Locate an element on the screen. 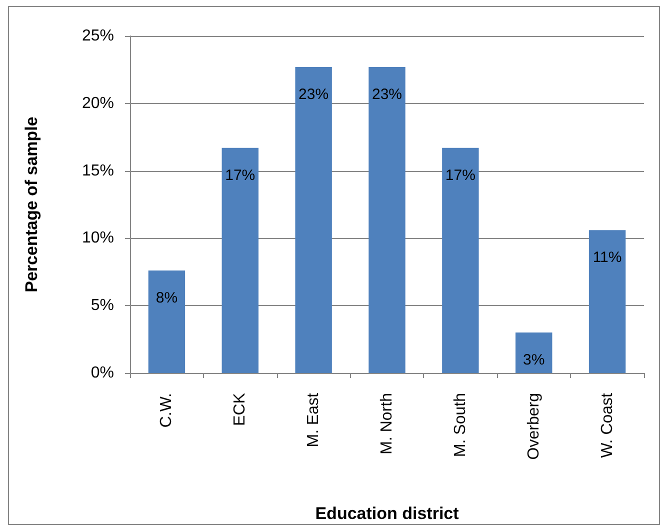 The width and height of the screenshot is (670, 531). data-label: 11% is located at coordinates (607, 257).